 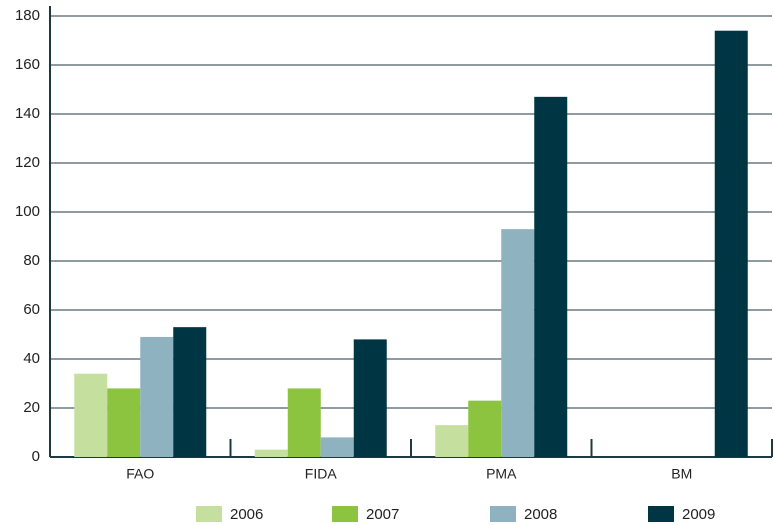 What do you see at coordinates (36, 456) in the screenshot?
I see `y-tick-label: 0` at bounding box center [36, 456].